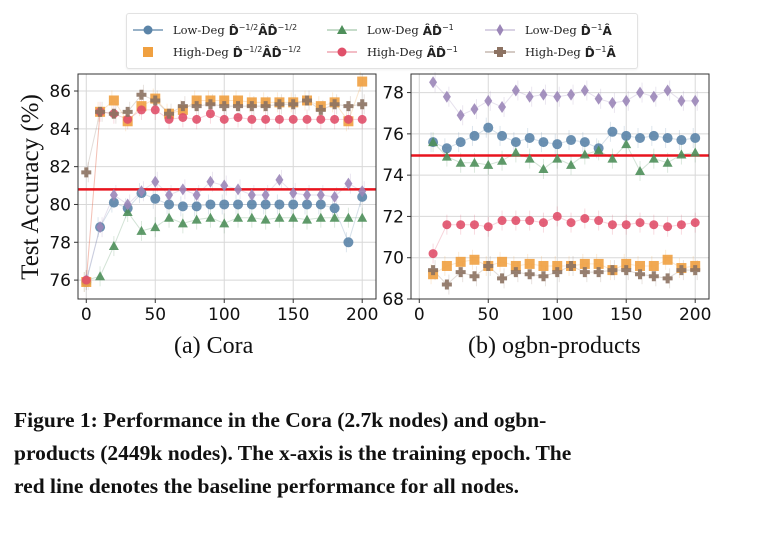  What do you see at coordinates (148, 52) in the screenshot?
I see `legend-marker-square-icon` at bounding box center [148, 52].